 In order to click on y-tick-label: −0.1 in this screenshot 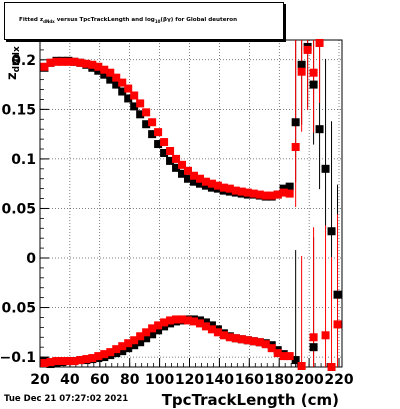, I will do `click(18, 358)`.